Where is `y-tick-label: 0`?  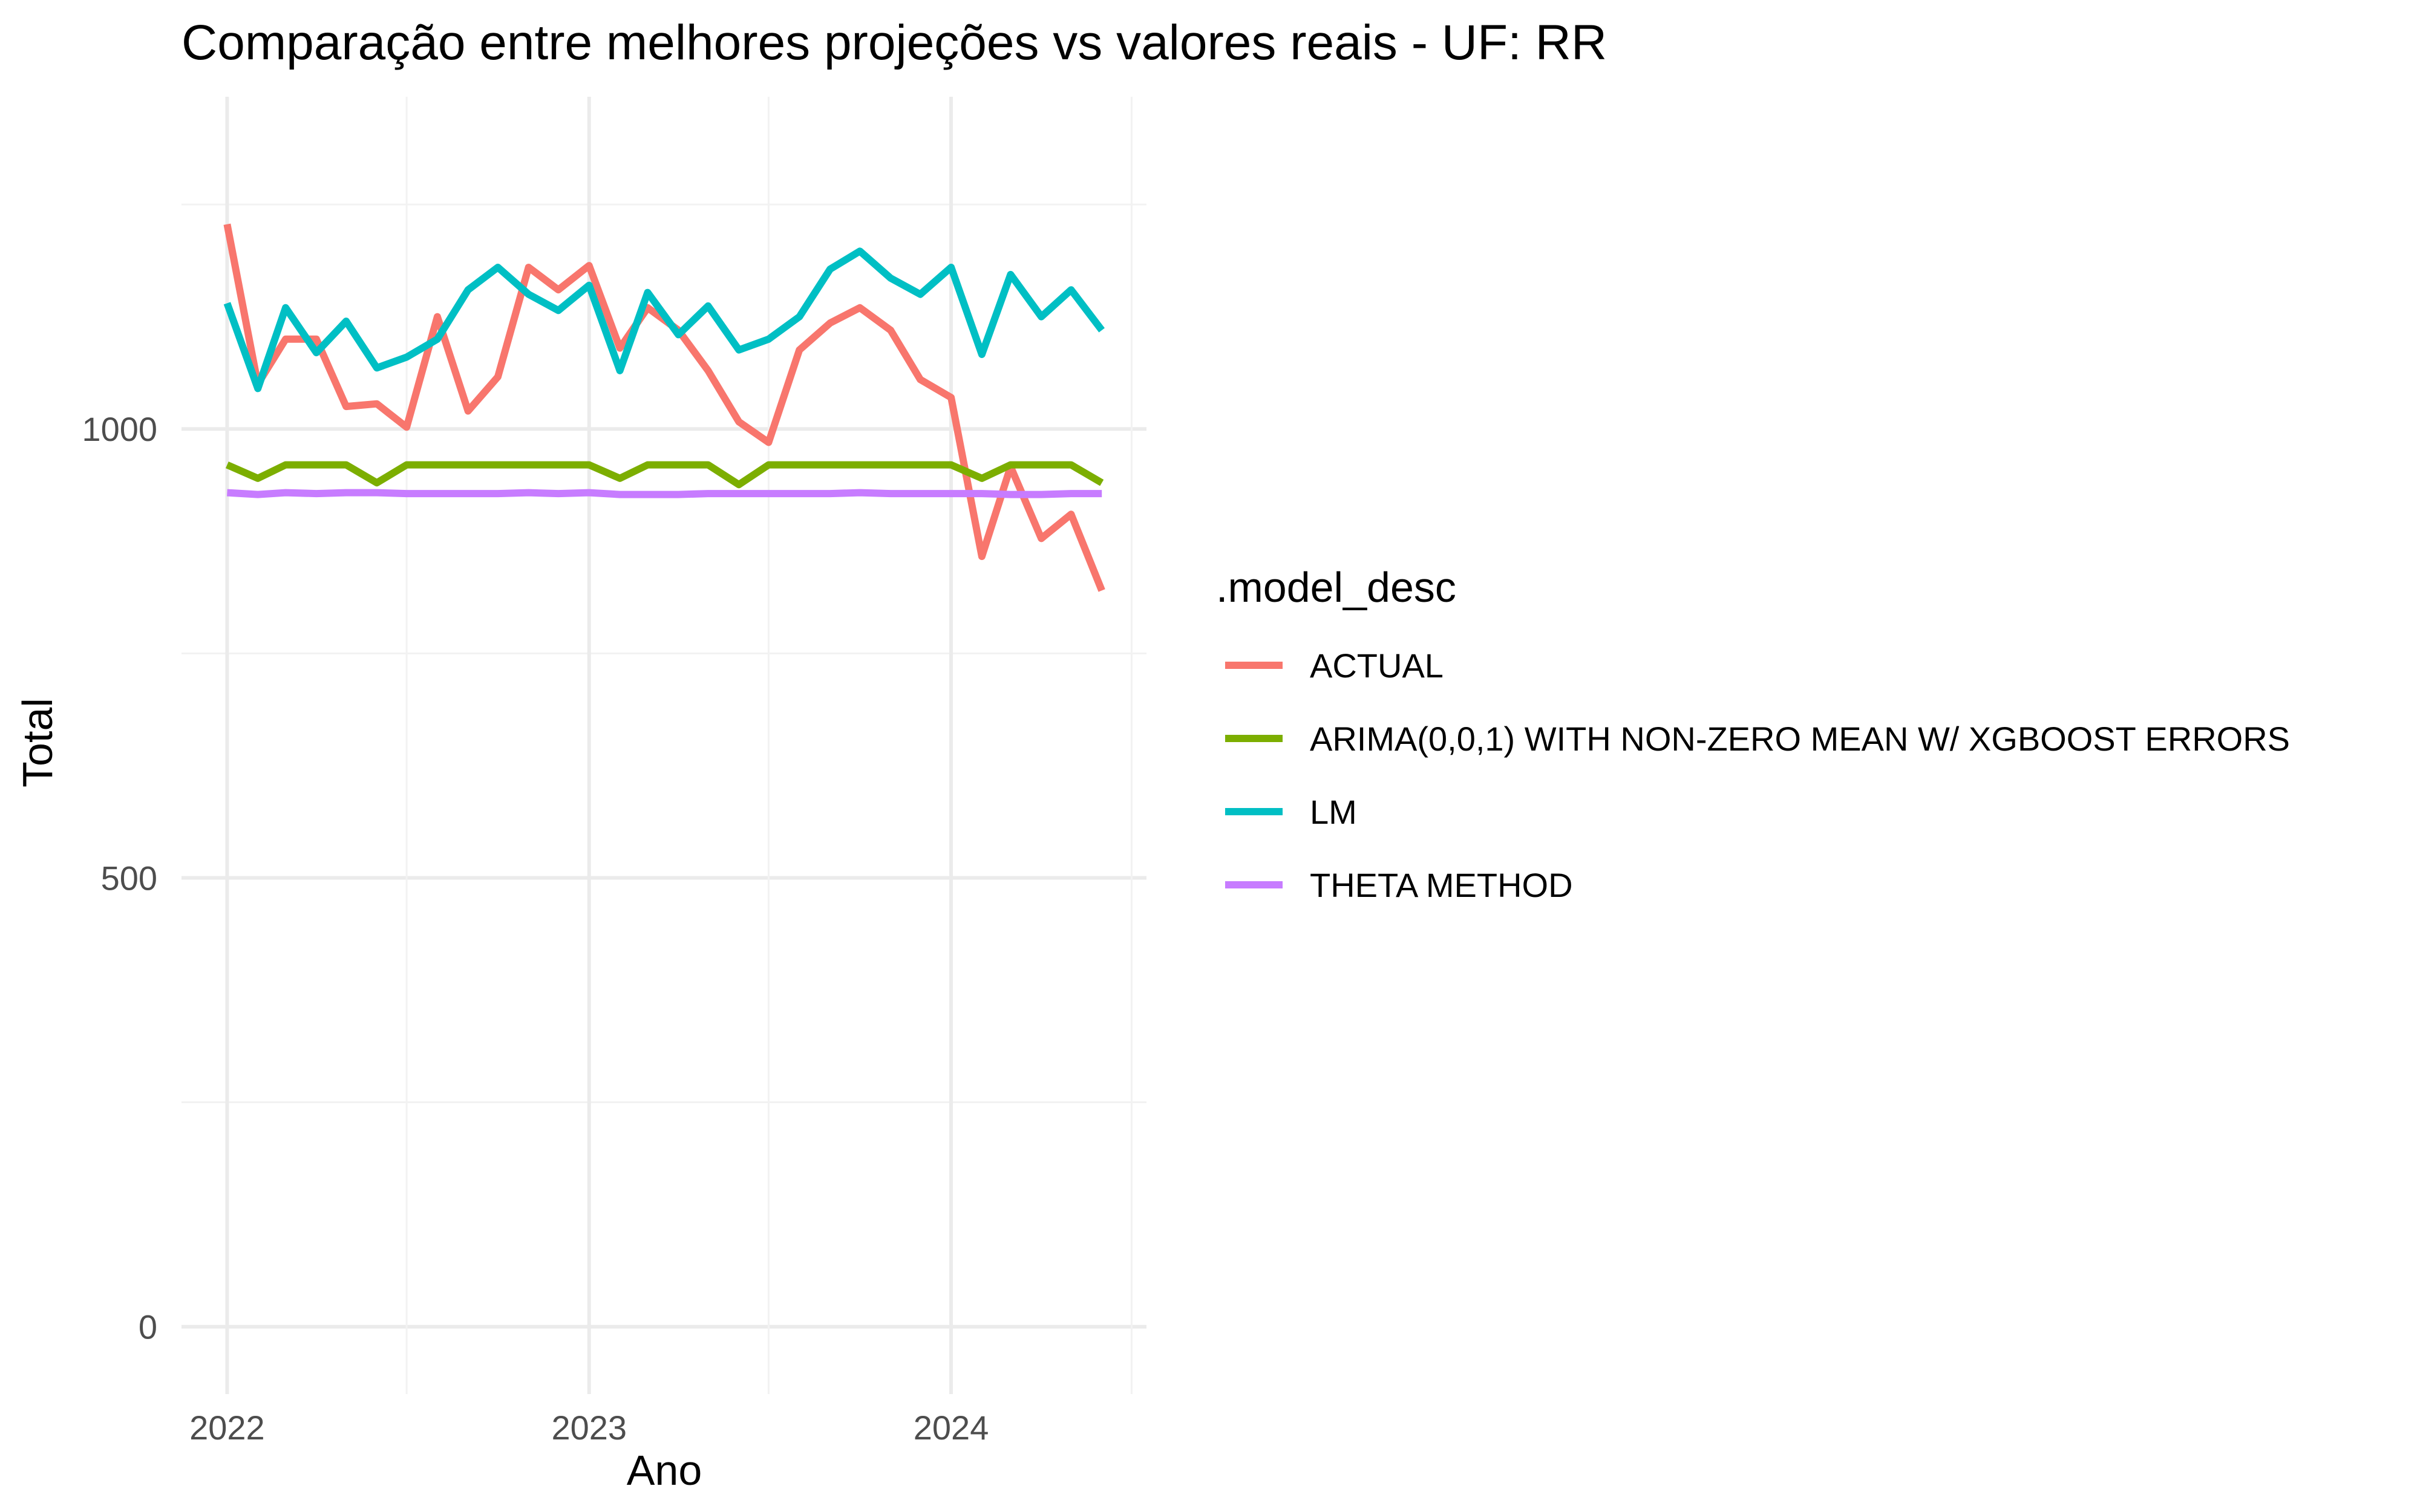
y-tick-label: 0 is located at coordinates (148, 1327).